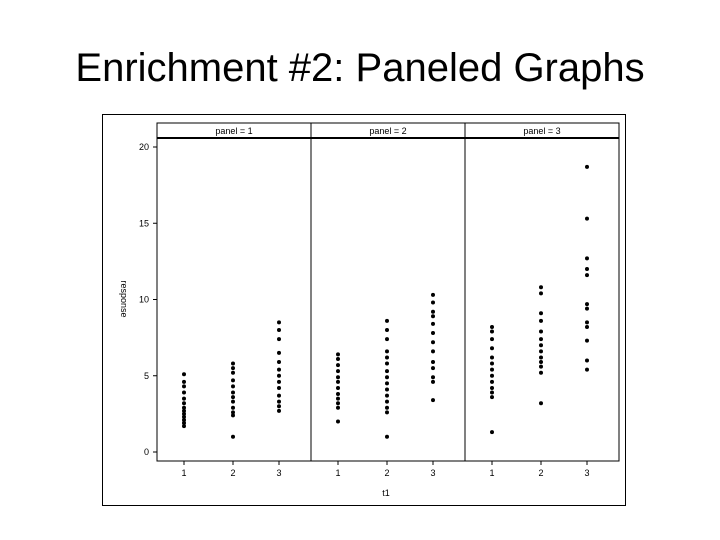 This screenshot has height=540, width=720. Describe the element at coordinates (387, 131) in the screenshot. I see `panel-strip-label: panel = 2` at that location.